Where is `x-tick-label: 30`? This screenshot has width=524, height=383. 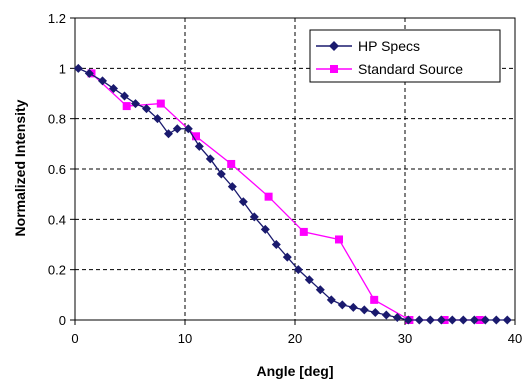
x-tick-label: 30 is located at coordinates (405, 338).